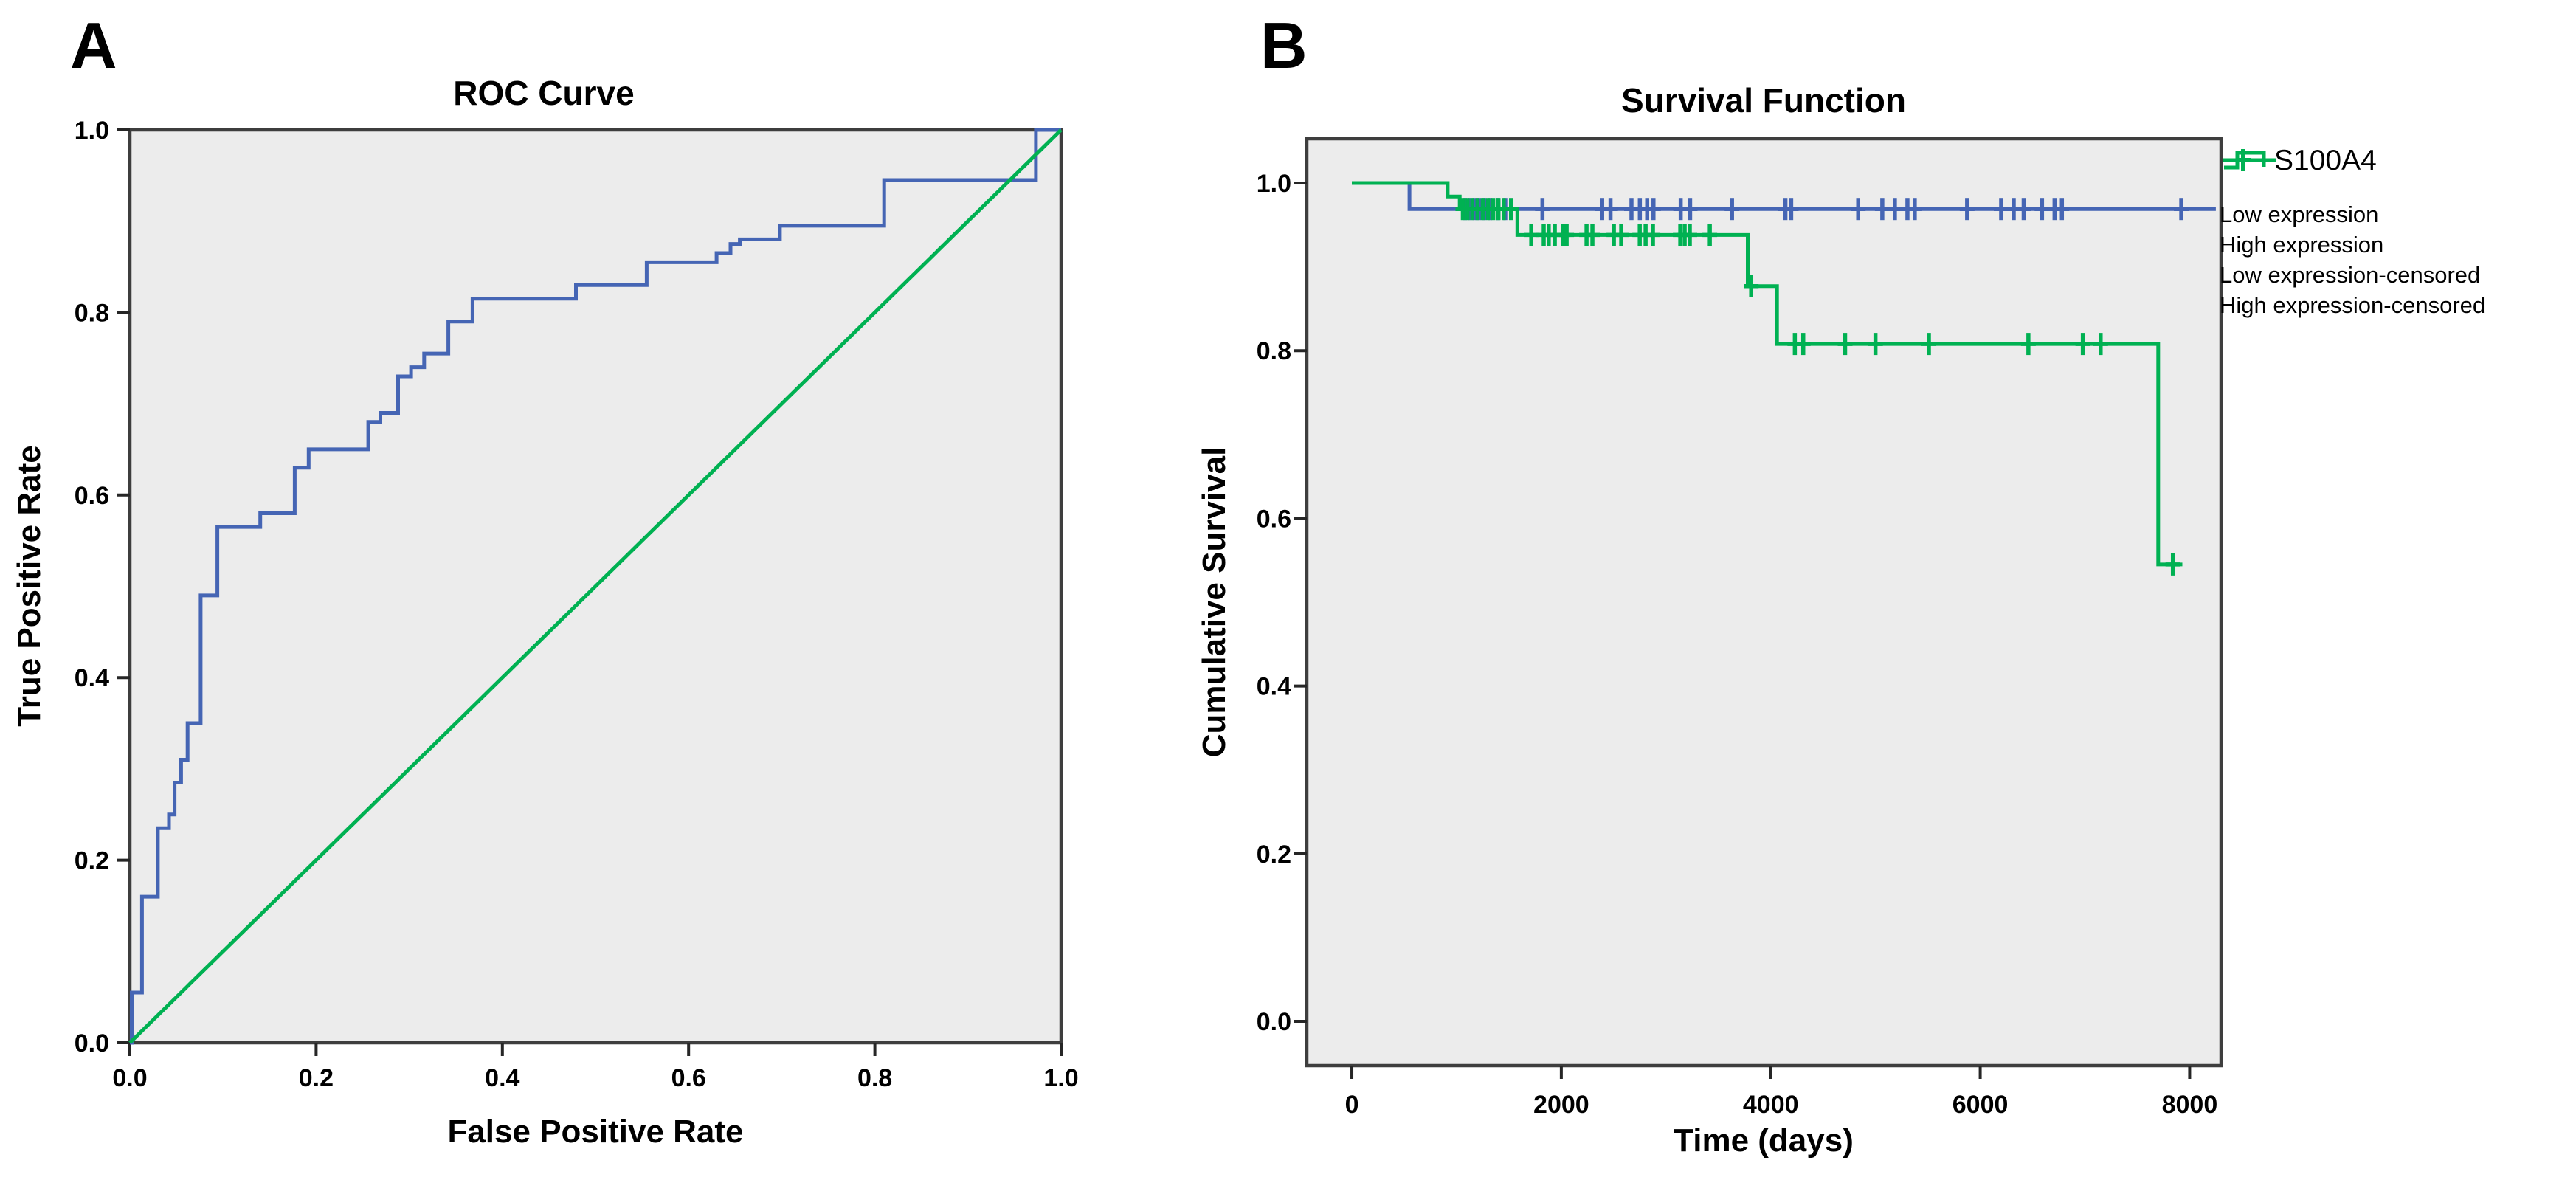 The image size is (2576, 1180). Describe the element at coordinates (2302, 244) in the screenshot. I see `legend-label: High expression` at that location.